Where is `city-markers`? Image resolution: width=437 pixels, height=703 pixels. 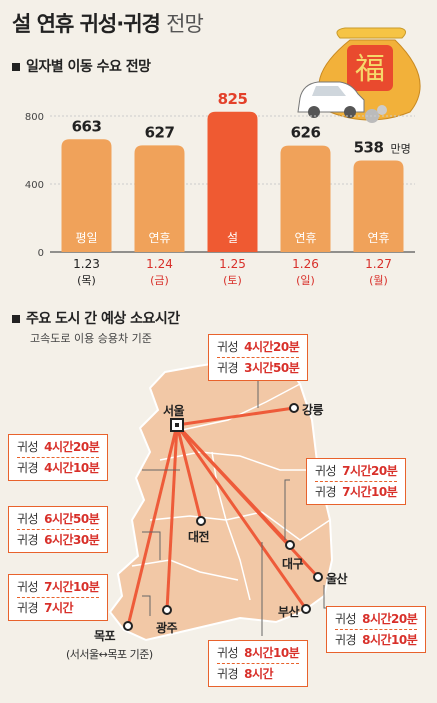
city-markers is located at coordinates (223, 517).